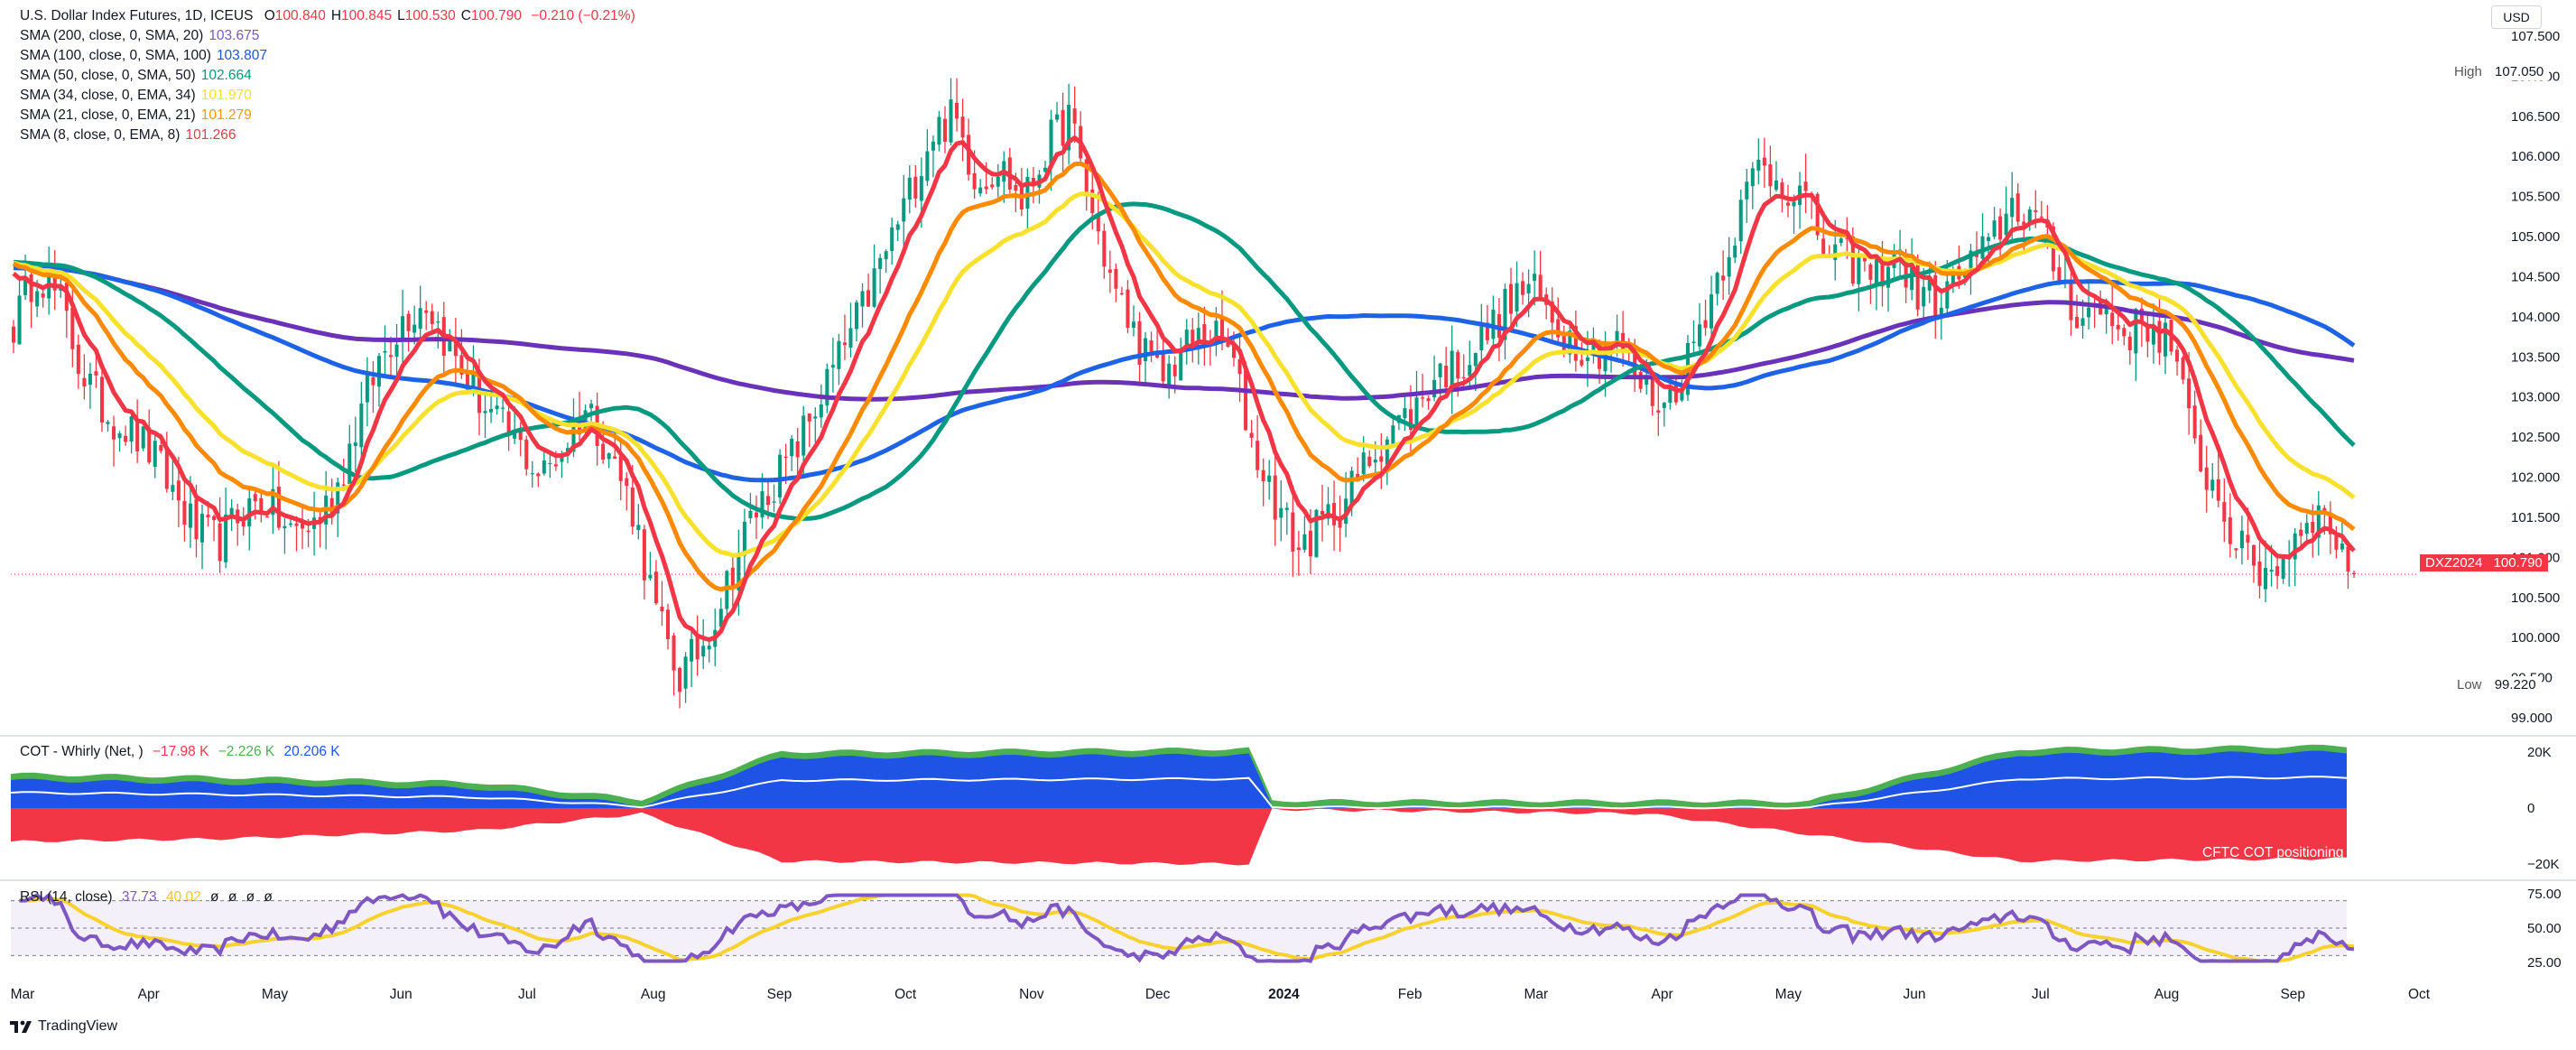  I want to click on cot-tick-label: −20K, so click(2543, 864).